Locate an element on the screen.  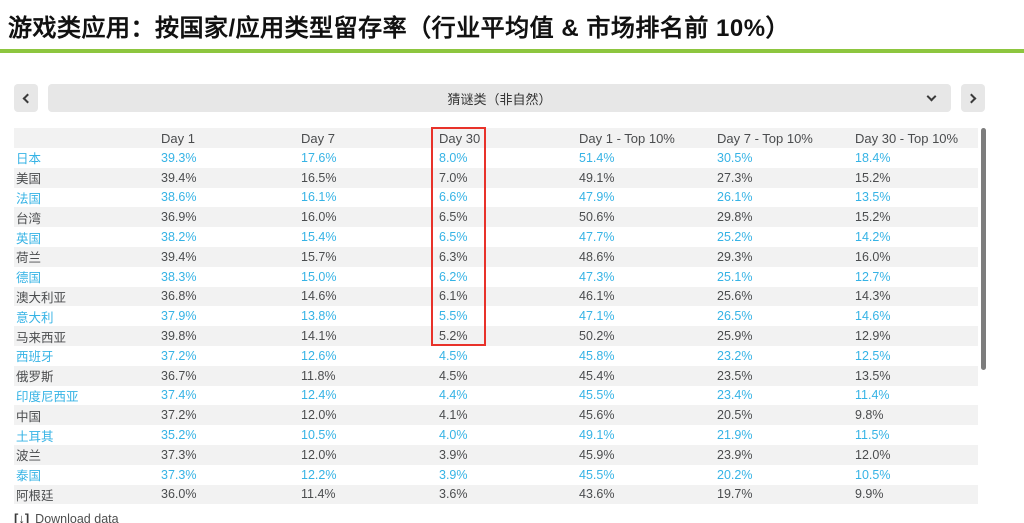
table-cell: 36.8% is located at coordinates (179, 296).